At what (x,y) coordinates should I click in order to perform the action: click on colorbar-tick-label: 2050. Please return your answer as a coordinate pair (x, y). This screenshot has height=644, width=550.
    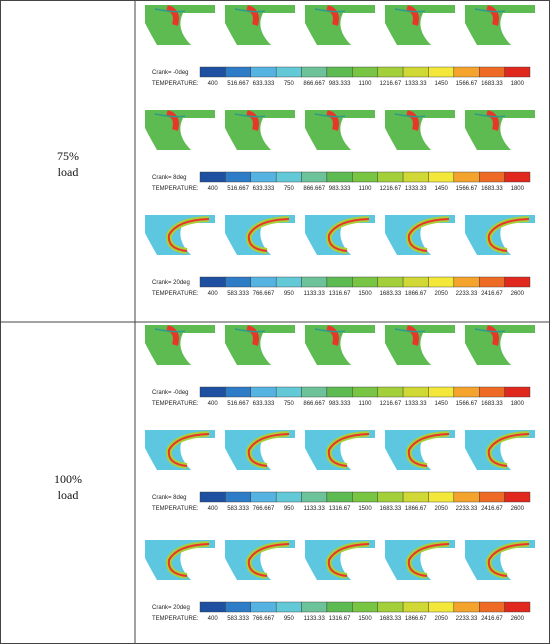
    Looking at the image, I should click on (441, 294).